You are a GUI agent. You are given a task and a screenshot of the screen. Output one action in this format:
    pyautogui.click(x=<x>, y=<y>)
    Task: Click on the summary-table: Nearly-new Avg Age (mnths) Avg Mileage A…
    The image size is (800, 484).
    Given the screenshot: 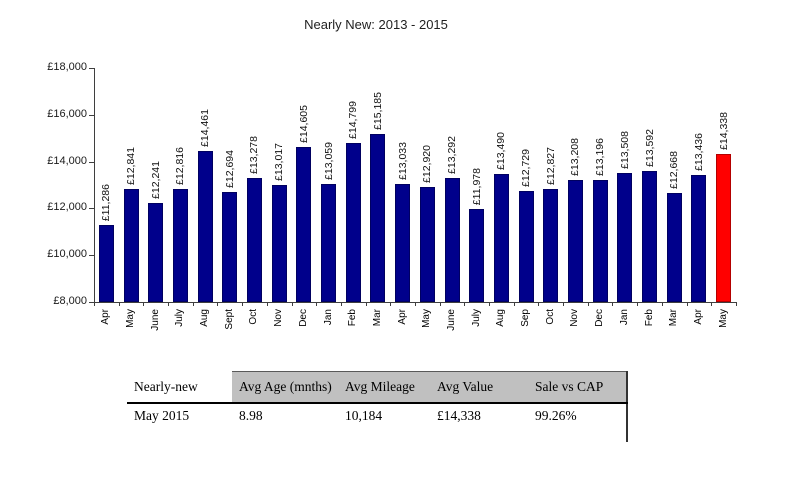 What is the action you would take?
    pyautogui.click(x=377, y=406)
    